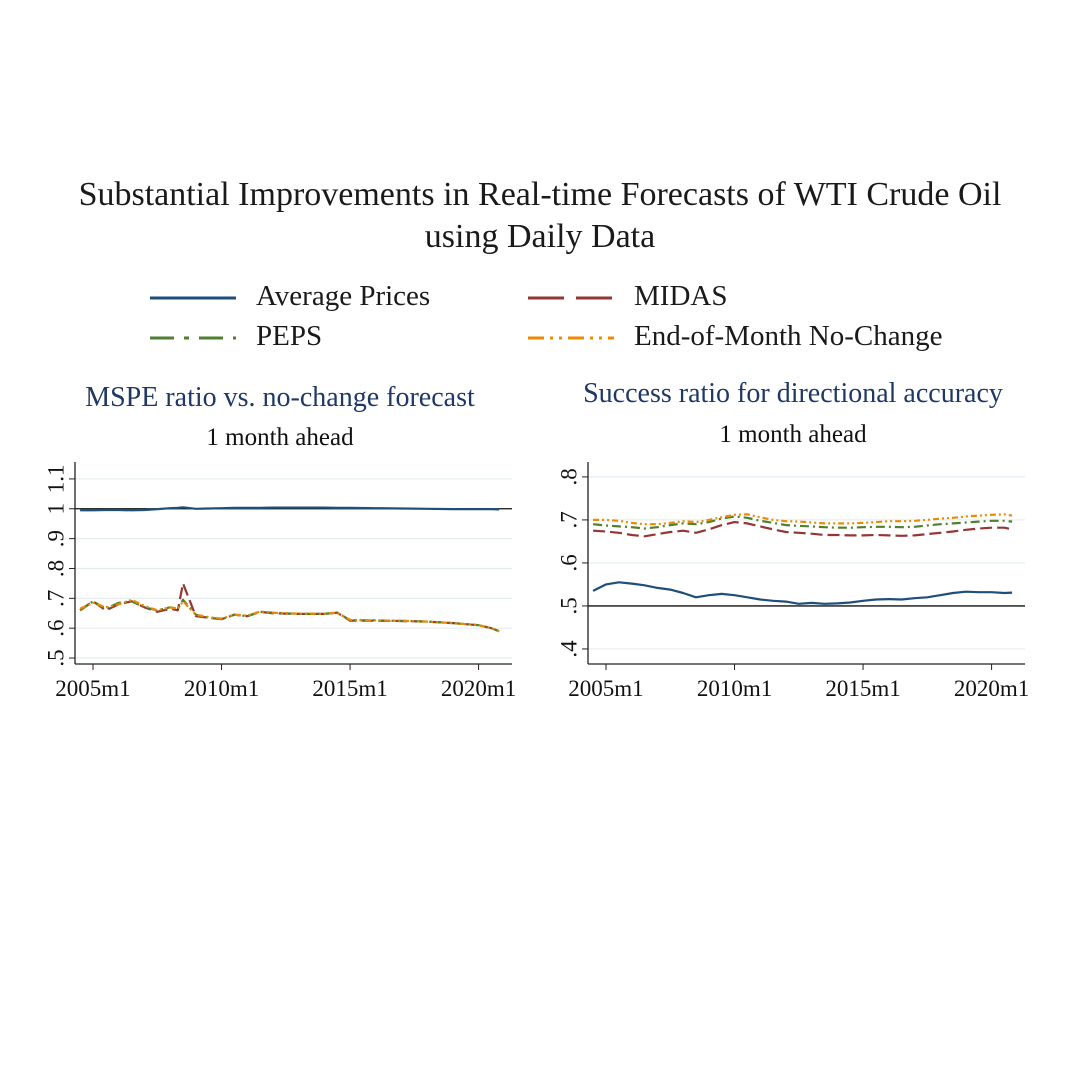  Describe the element at coordinates (193, 298) in the screenshot. I see `legend-swatch-average-prices` at that location.